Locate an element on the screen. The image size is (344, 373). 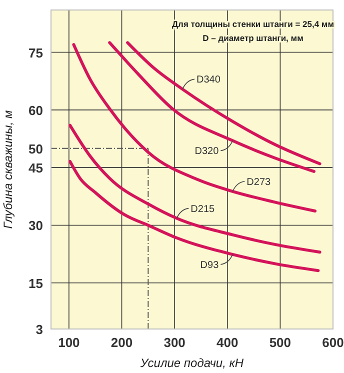
x-tick-label: 400 is located at coordinates (227, 342).